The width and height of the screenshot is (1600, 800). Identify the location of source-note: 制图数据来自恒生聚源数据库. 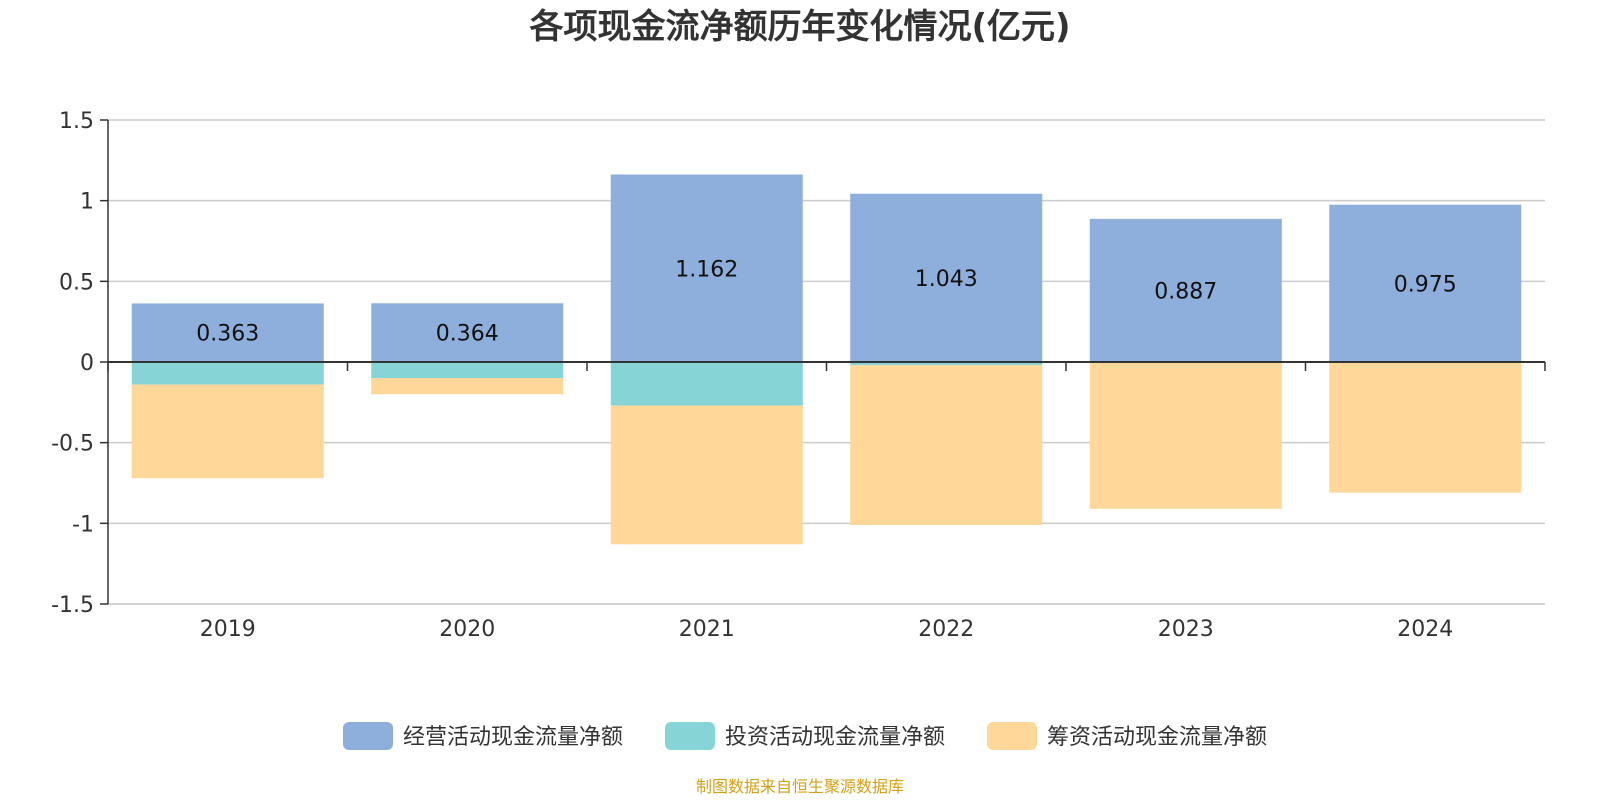
(800, 786).